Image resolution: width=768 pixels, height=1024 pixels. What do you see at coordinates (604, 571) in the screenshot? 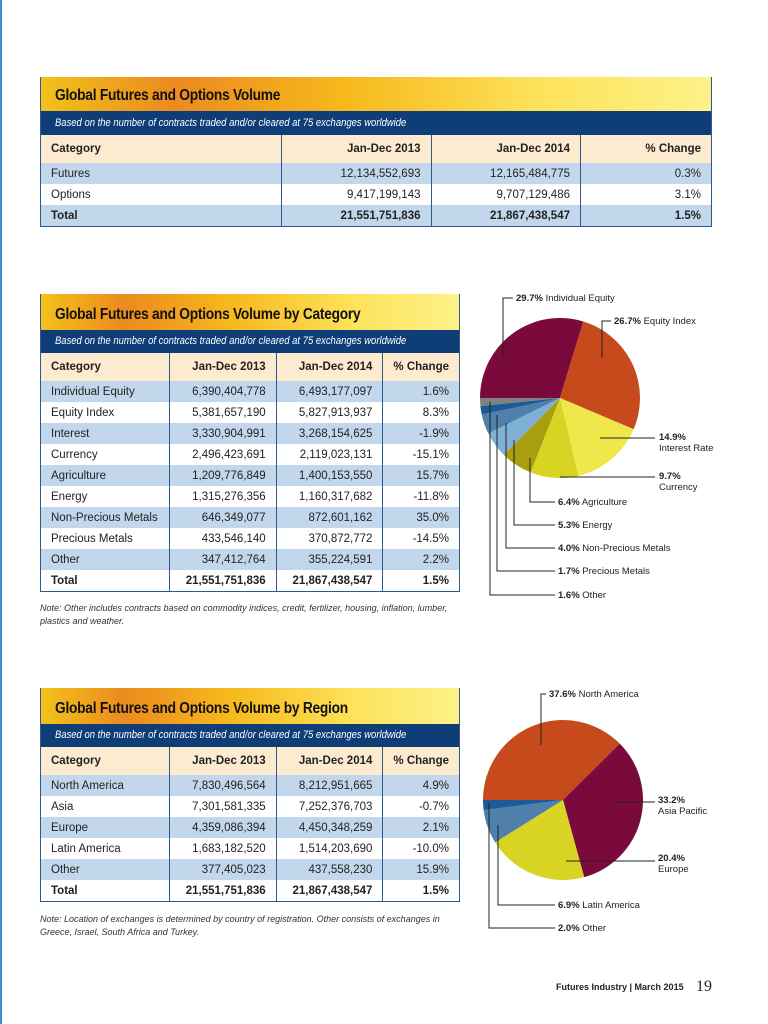
I see `pie-label: 1.7% Precious Metals` at bounding box center [604, 571].